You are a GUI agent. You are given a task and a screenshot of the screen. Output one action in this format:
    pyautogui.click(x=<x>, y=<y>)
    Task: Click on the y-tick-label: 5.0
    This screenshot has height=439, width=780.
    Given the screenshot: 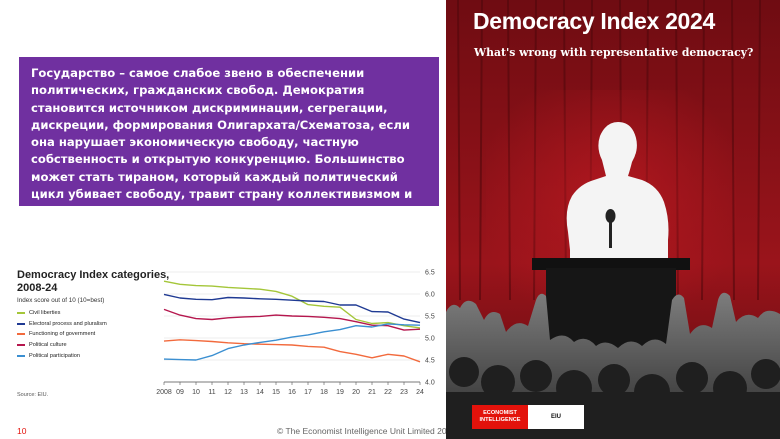 What is the action you would take?
    pyautogui.click(x=430, y=339)
    